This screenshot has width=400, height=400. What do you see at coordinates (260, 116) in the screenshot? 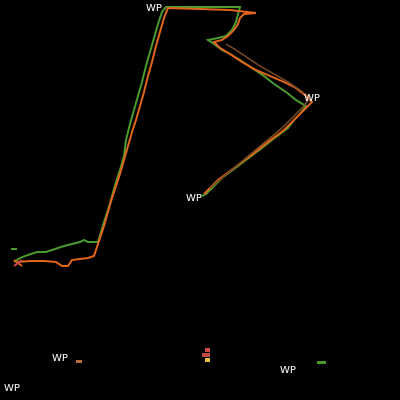
I see `brown-track` at bounding box center [260, 116].